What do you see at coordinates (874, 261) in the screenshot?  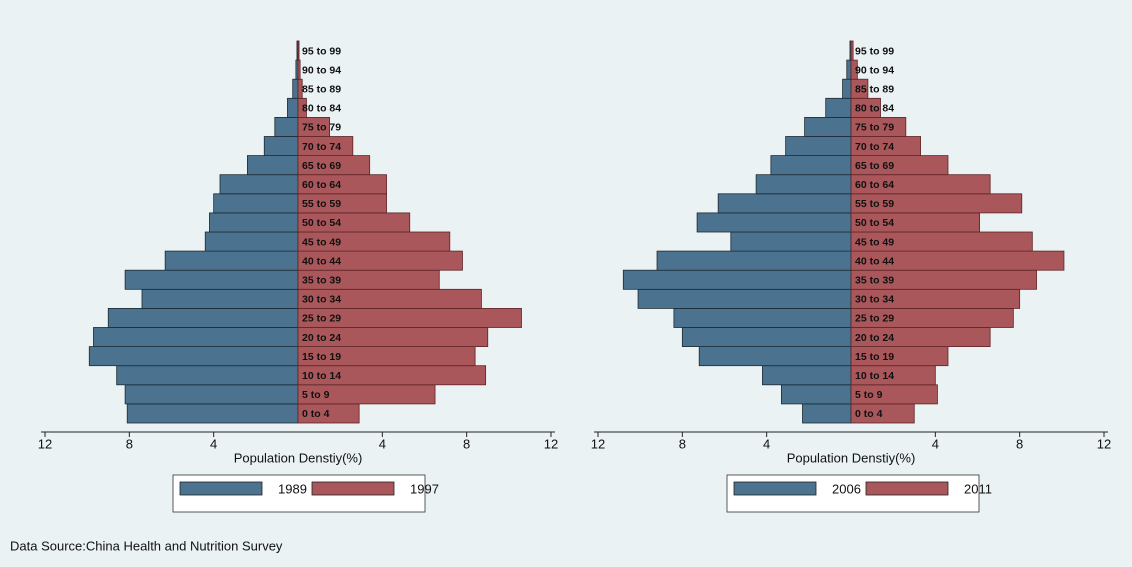 I see `category-label: 40 to 44` at bounding box center [874, 261].